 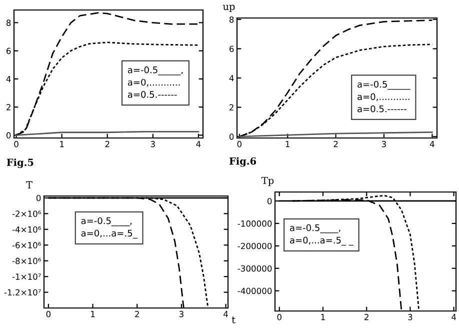 I want to click on y-tick-label: -400000, so click(x=255, y=291).